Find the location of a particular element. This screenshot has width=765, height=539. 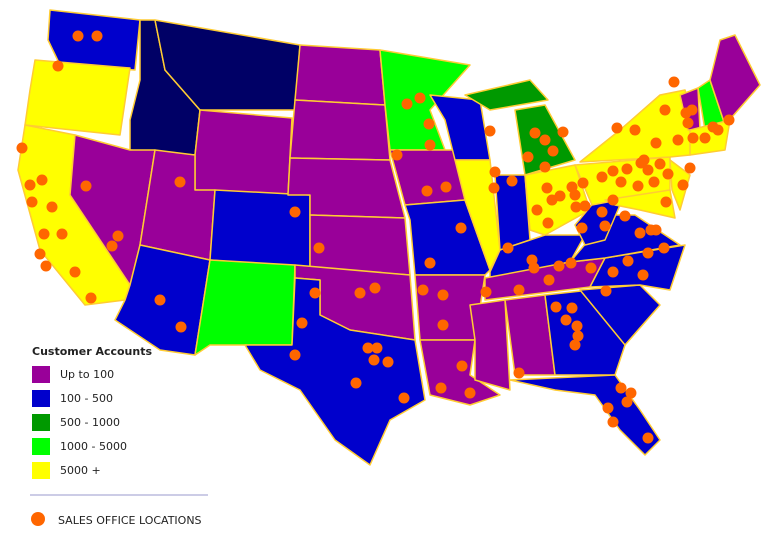

footer-dot is located at coordinates (38, 519).